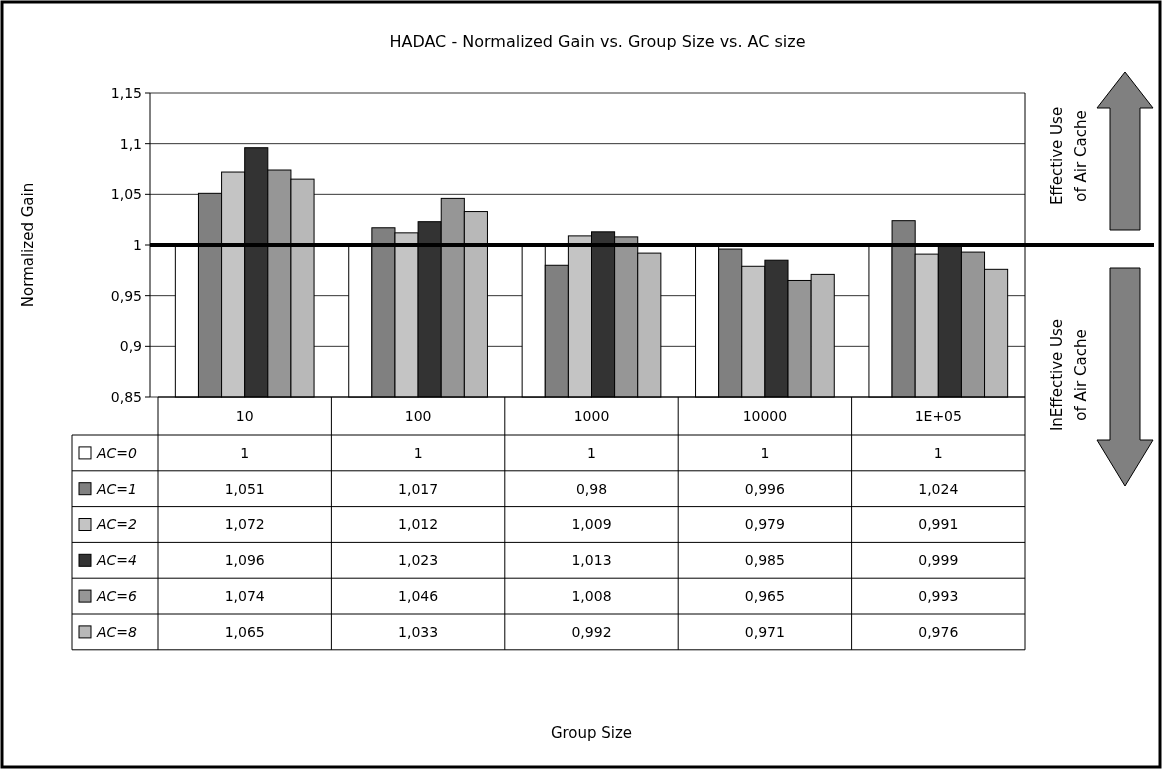 The height and width of the screenshot is (769, 1162). What do you see at coordinates (1069, 375) in the screenshot?
I see `text: InEffective Use of Air Cache` at bounding box center [1069, 375].